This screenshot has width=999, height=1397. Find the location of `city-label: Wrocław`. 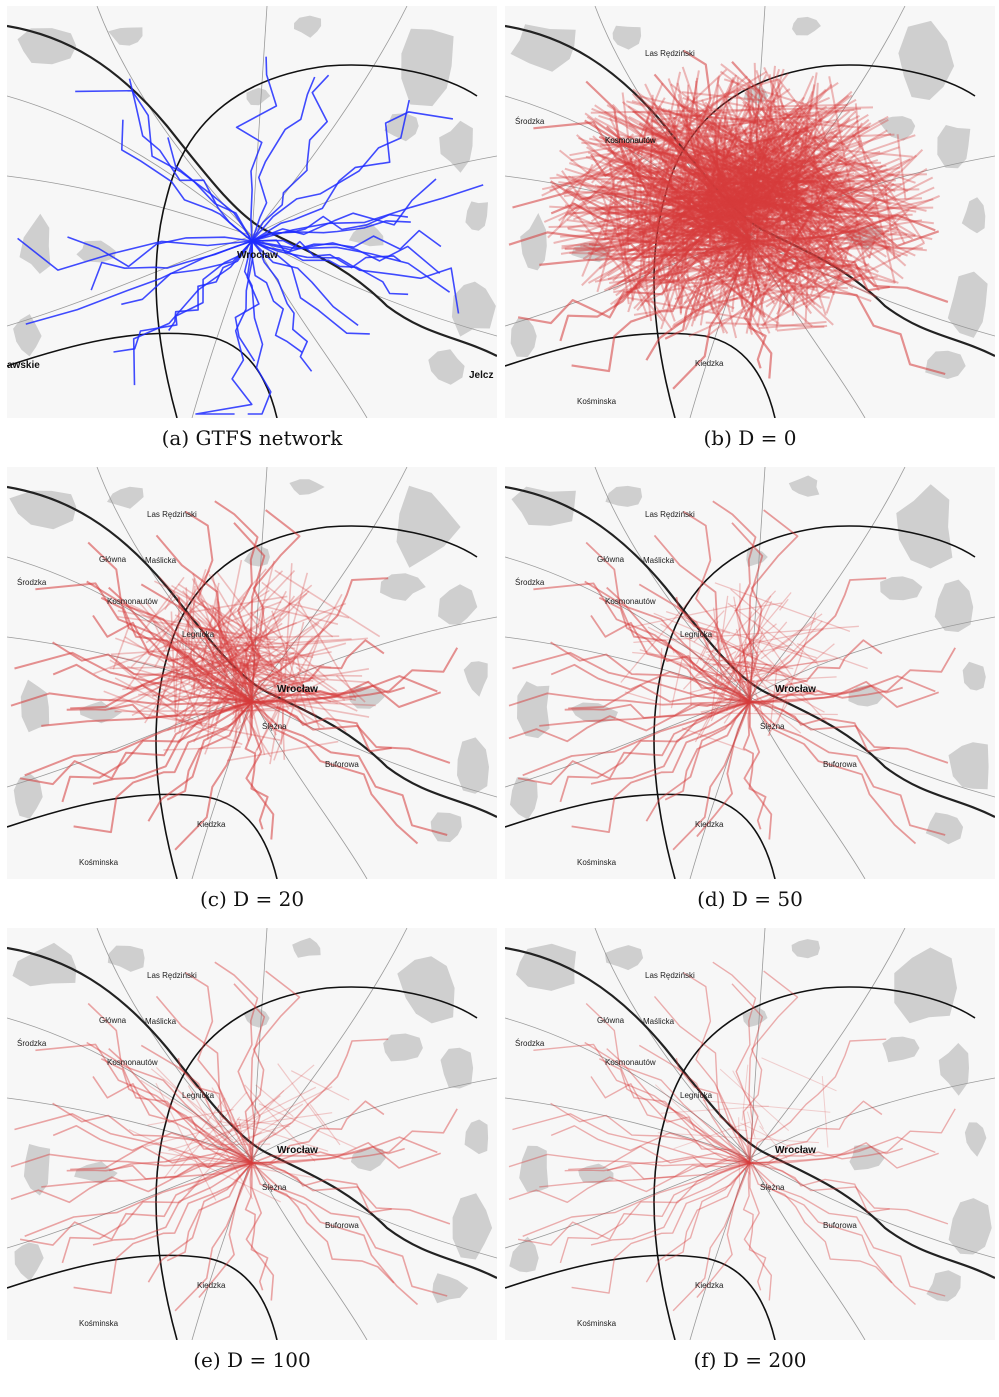

city-label: Wrocław is located at coordinates (257, 255).